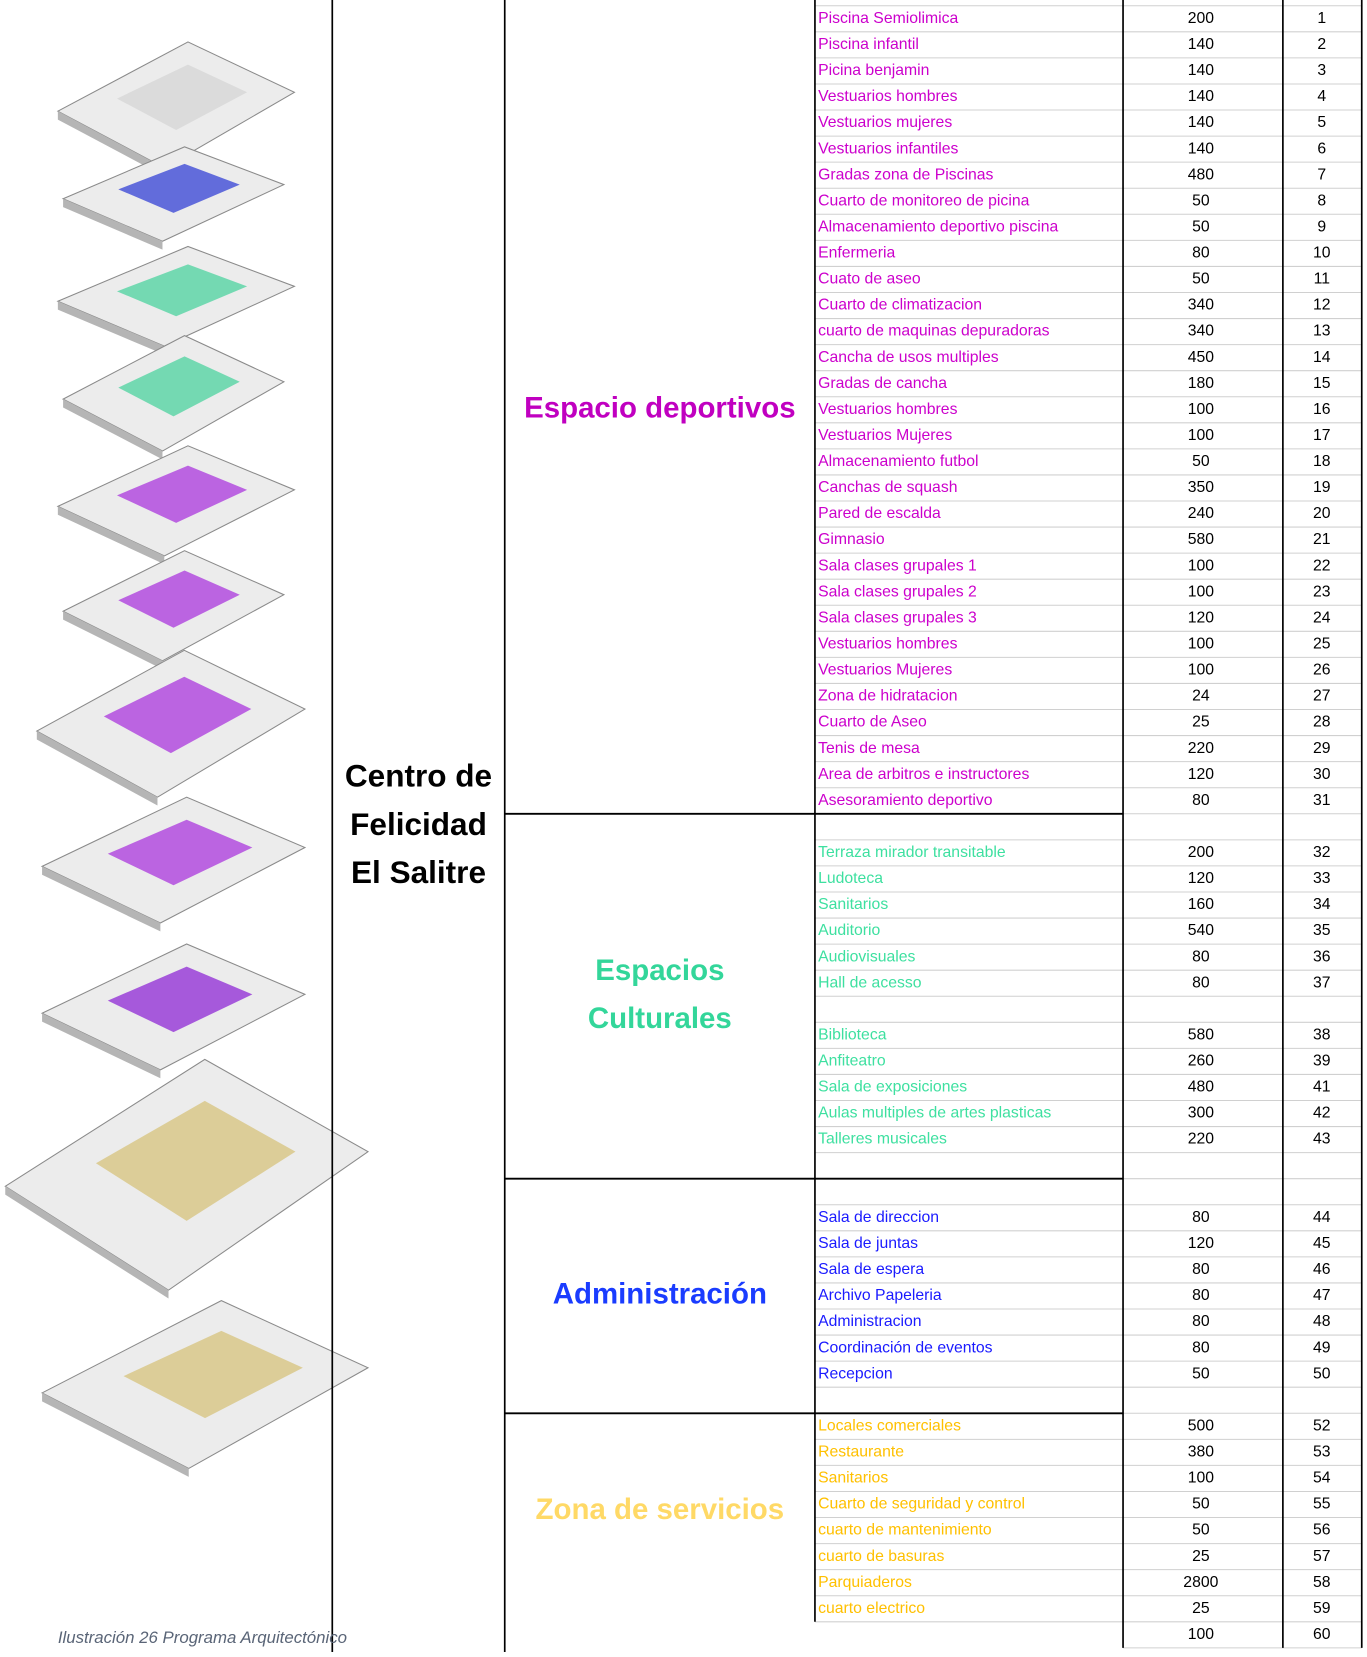  I want to click on space-number: 24, so click(1322, 617).